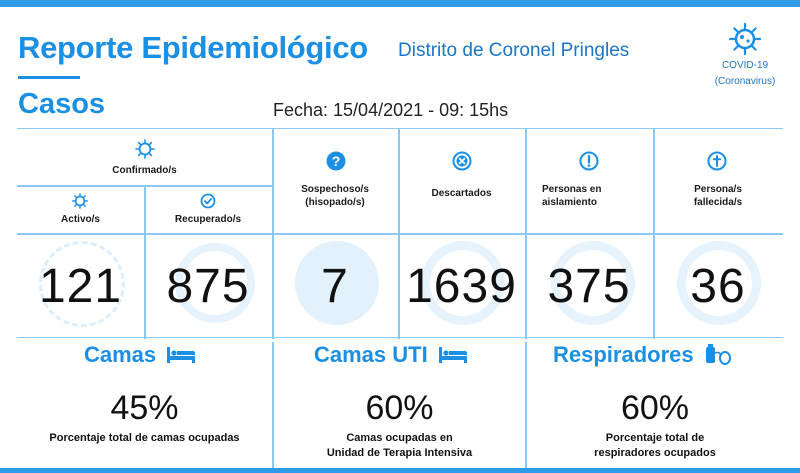  I want to click on beds-title: Camas, so click(140, 355).